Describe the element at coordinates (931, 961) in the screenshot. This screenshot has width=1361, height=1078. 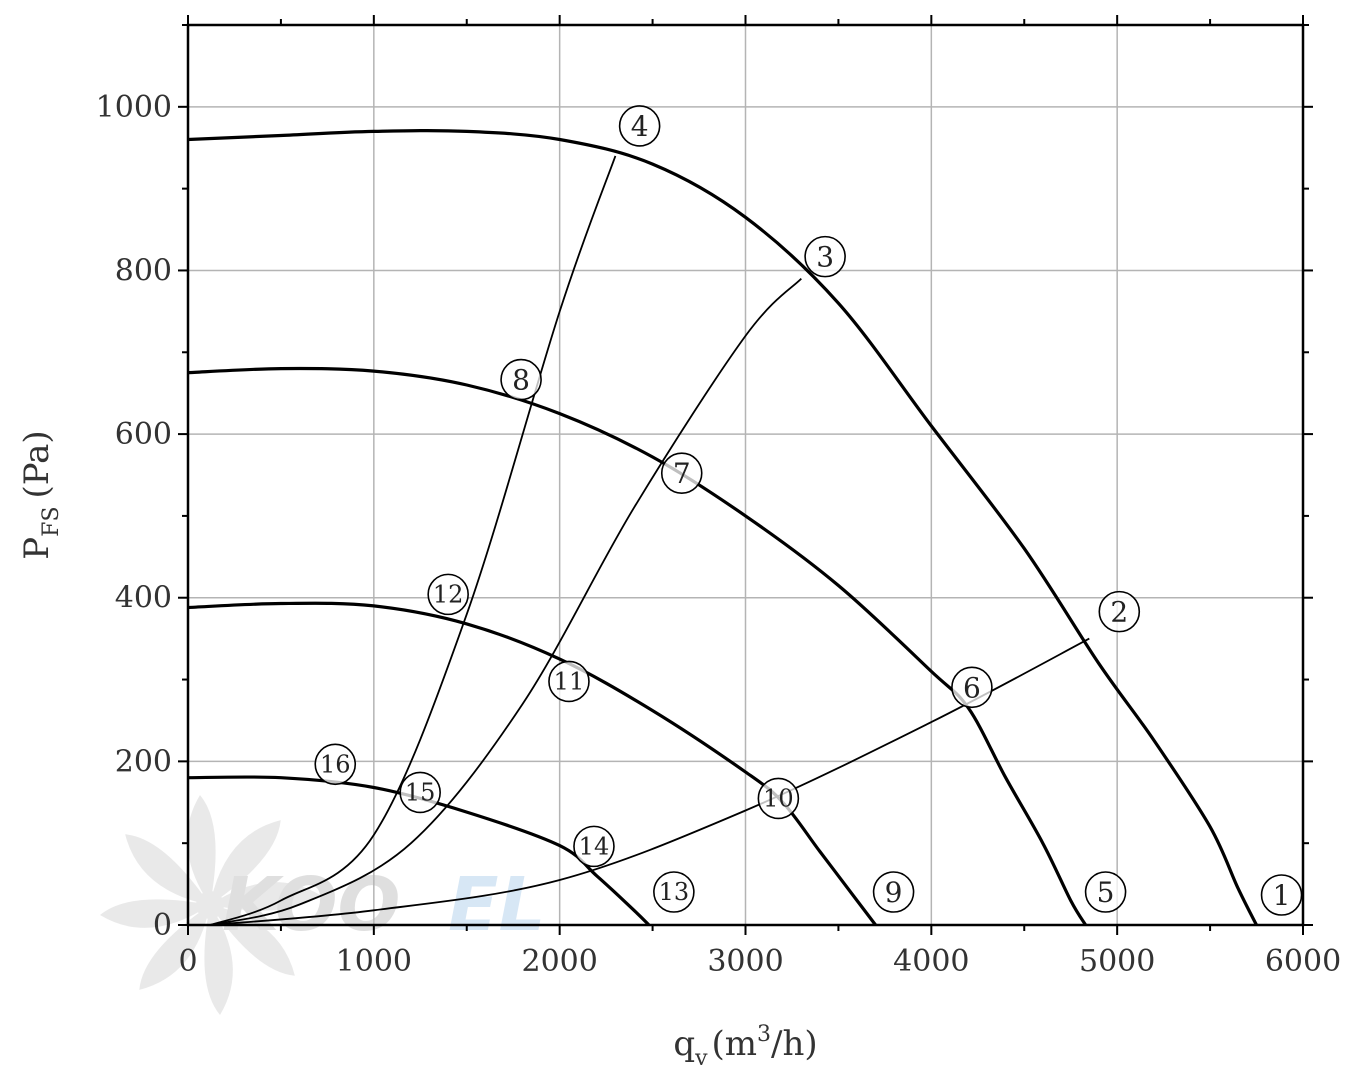
I see `x-tick-label: 4000` at that location.